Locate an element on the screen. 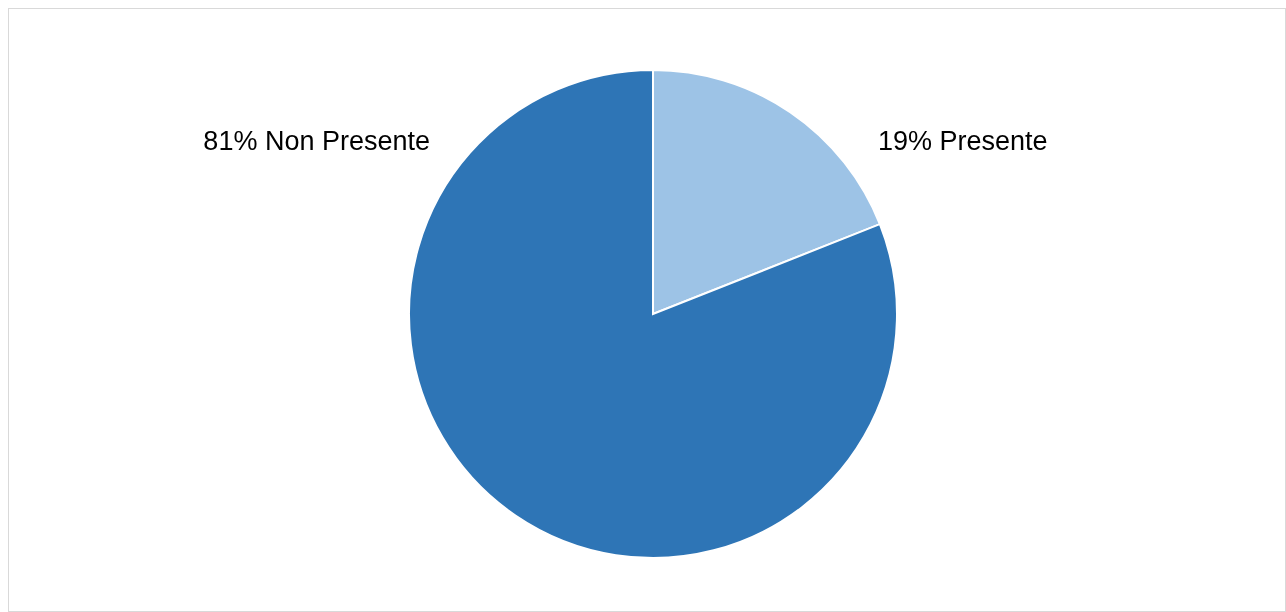 Image resolution: width=1286 pixels, height=612 pixels. slice-label: 19% Presente is located at coordinates (963, 141).